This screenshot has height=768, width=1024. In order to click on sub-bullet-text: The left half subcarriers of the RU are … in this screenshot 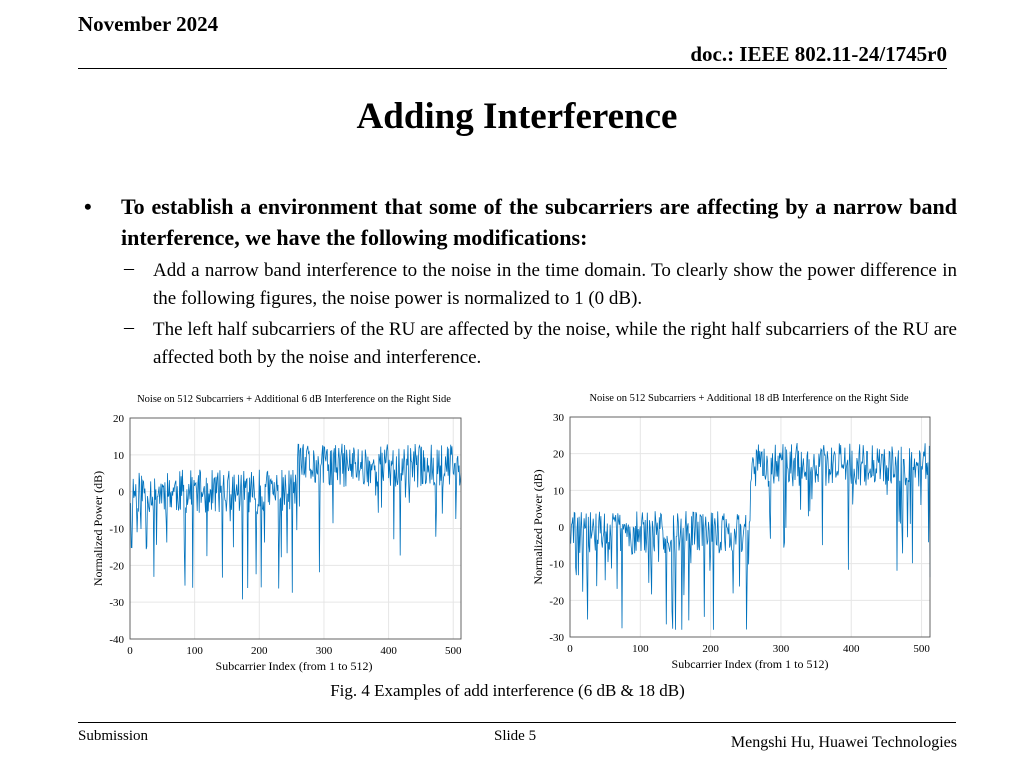, I will do `click(555, 343)`.